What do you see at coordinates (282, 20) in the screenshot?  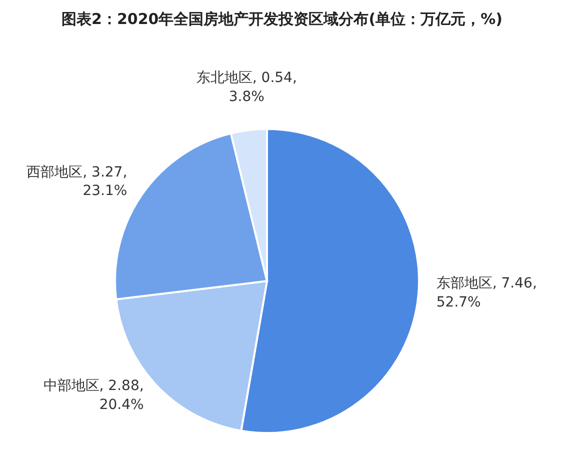 I see `chart-title: 图表2：2020年全国房地产开发投资区域分布(单位：万亿元，%)` at bounding box center [282, 20].